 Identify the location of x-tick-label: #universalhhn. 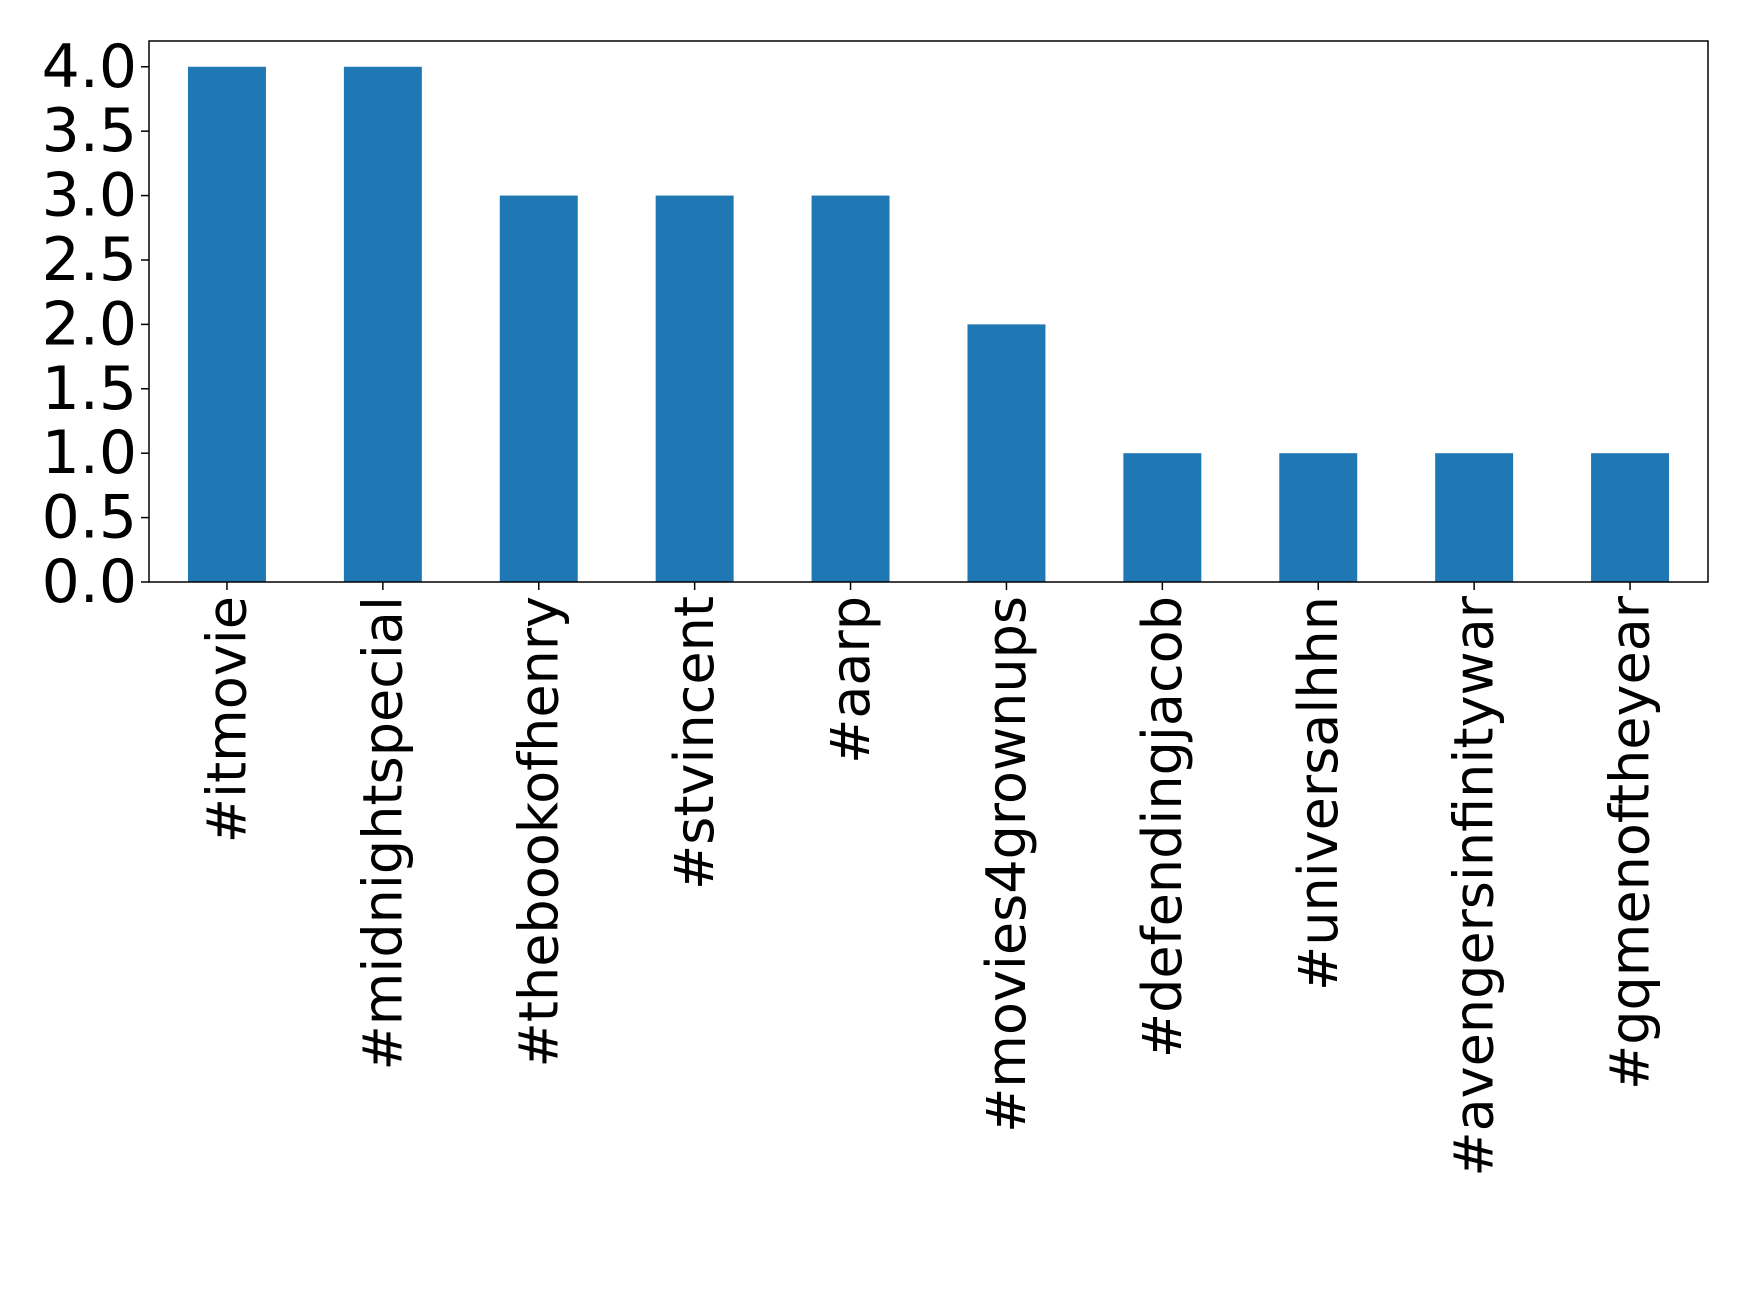
(1318, 793).